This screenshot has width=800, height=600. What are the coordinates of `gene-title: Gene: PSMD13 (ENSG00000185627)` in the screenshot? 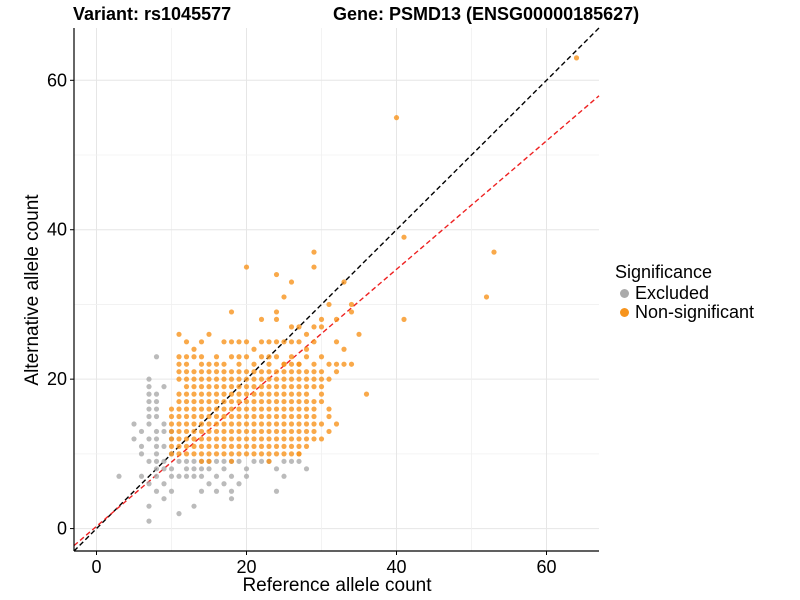 It's located at (486, 14).